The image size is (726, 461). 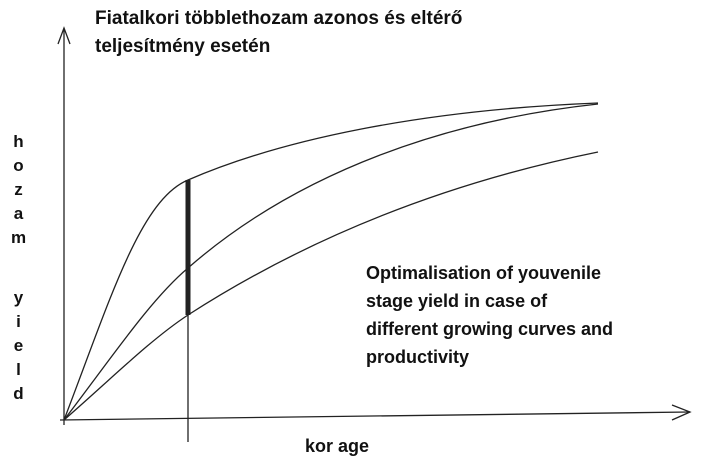 What do you see at coordinates (183, 46) in the screenshot?
I see `title-line: teljesítmény esetén` at bounding box center [183, 46].